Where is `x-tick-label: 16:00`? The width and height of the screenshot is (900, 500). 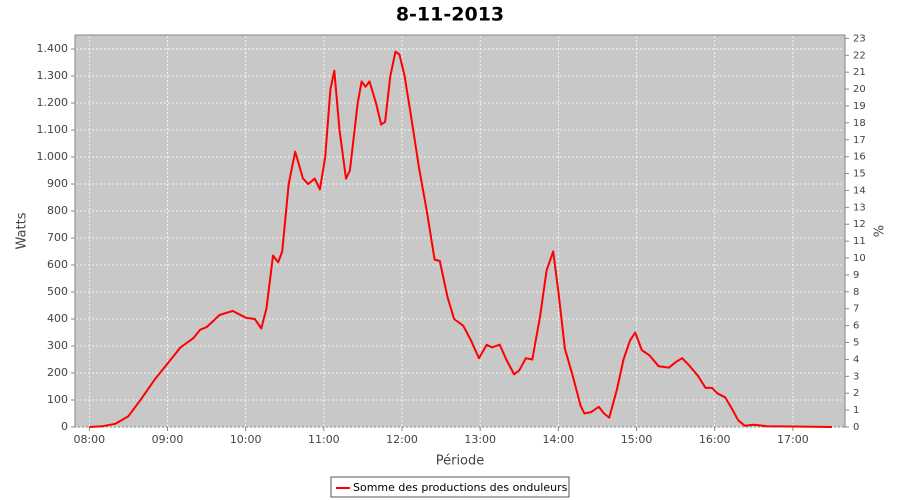 x-tick-label: 16:00 is located at coordinates (715, 439).